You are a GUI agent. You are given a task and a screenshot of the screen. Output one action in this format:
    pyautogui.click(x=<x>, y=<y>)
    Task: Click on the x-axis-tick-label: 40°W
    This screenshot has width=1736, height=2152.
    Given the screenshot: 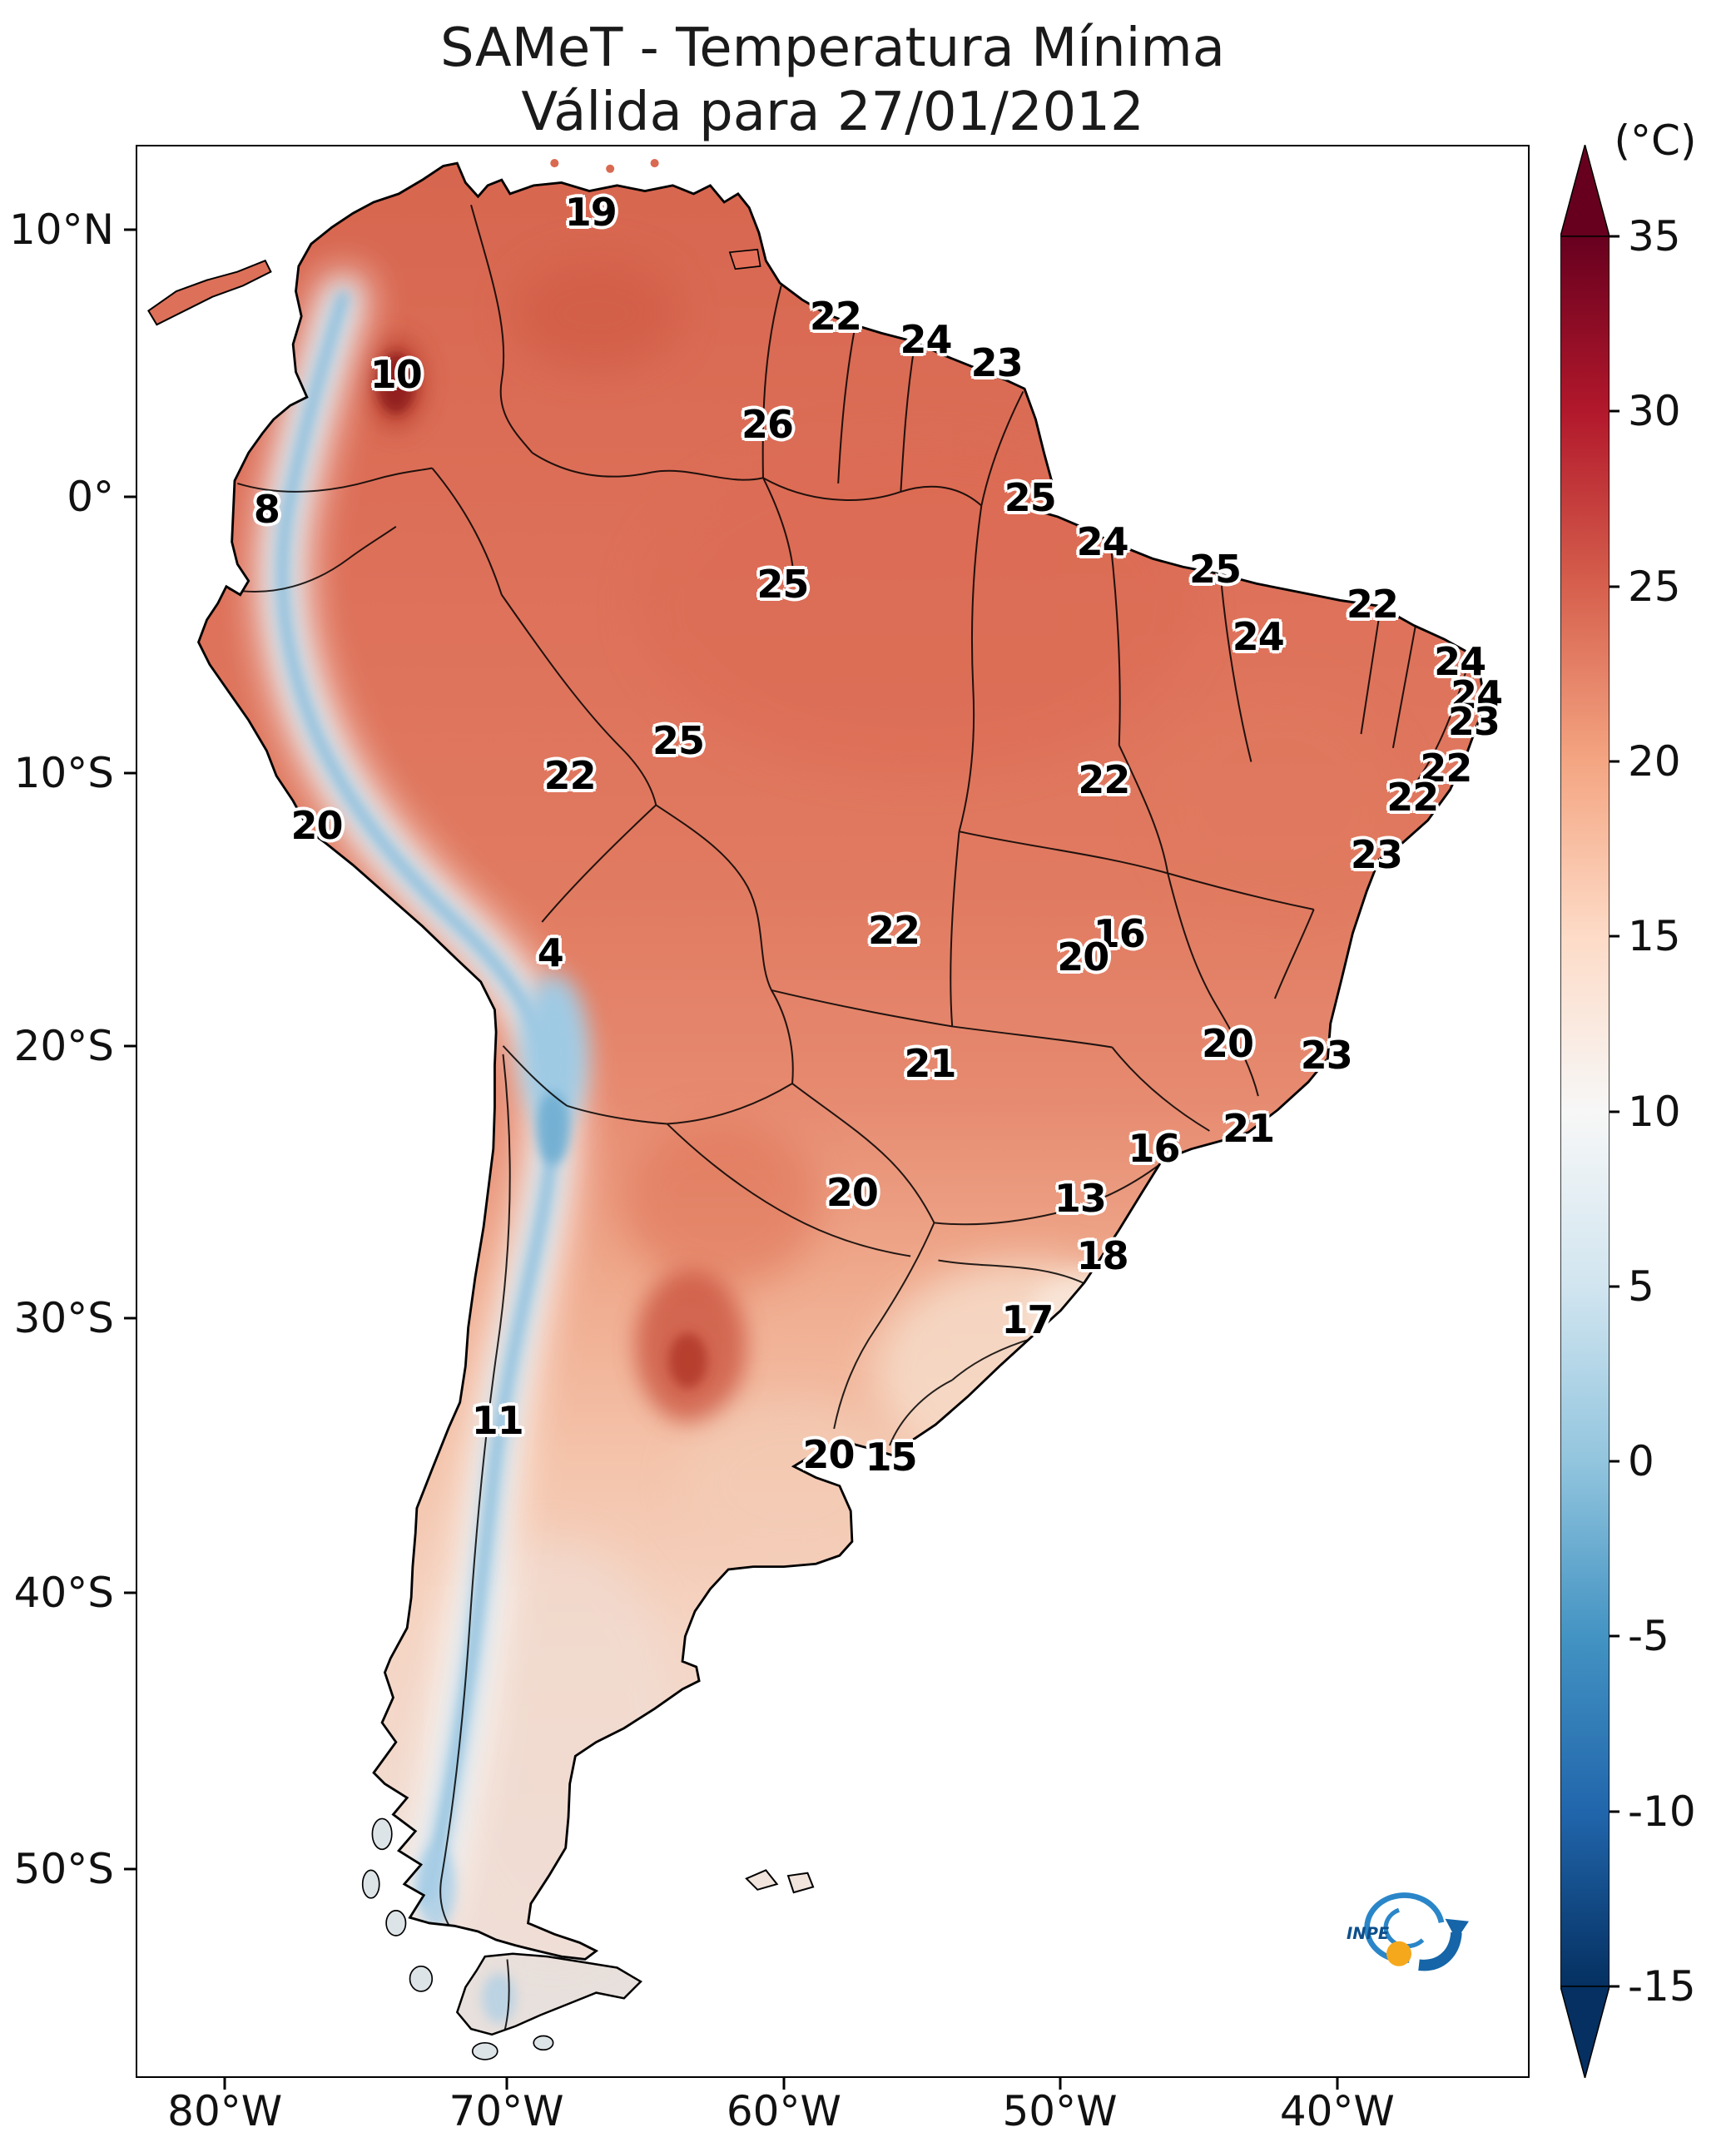 What is the action you would take?
    pyautogui.click(x=1337, y=2111)
    